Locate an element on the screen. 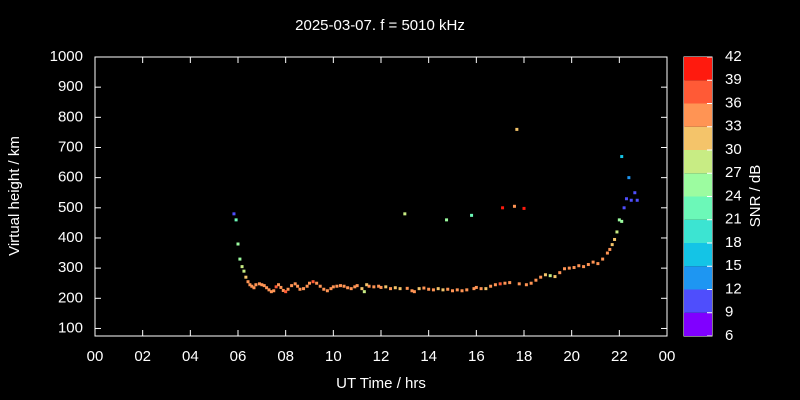 Image resolution: width=800 pixels, height=400 pixels. colorbar-tick-label: 9 is located at coordinates (729, 312).